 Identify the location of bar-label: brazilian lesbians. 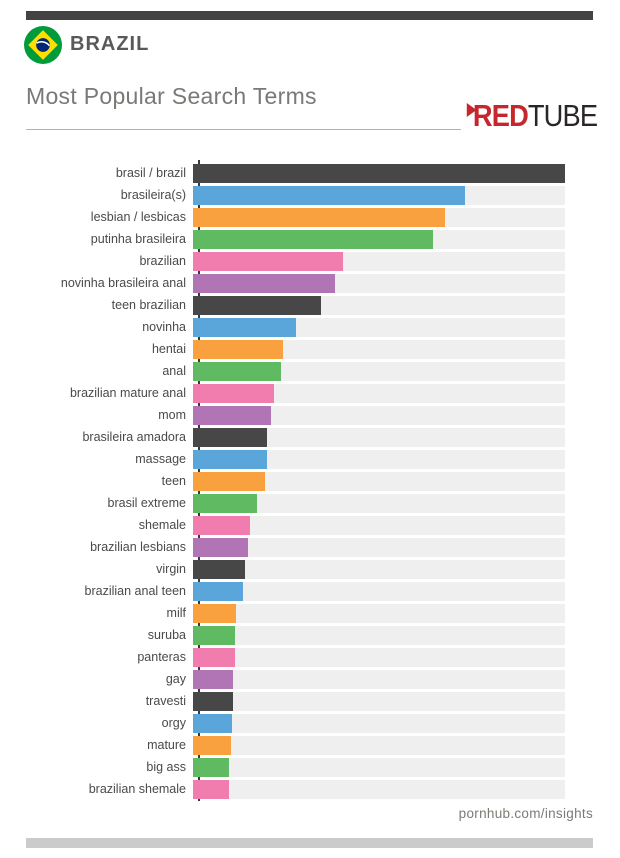
(138, 547).